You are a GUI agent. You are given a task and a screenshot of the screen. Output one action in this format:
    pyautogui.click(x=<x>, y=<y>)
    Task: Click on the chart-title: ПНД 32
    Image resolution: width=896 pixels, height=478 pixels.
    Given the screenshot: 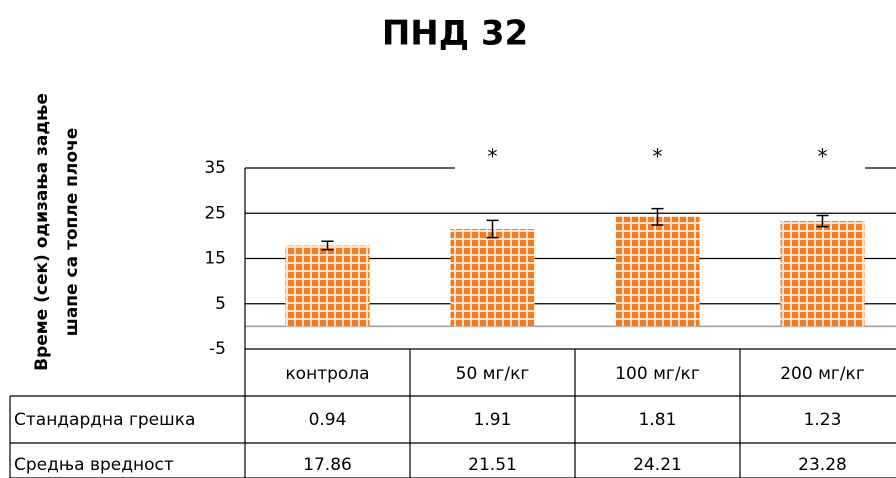 What is the action you would take?
    pyautogui.click(x=455, y=34)
    